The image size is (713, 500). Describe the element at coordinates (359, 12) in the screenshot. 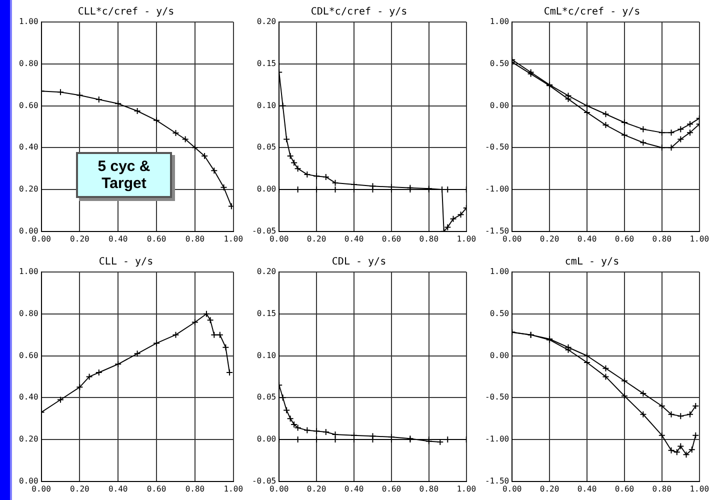

I see `chart-title: CDL*c/cref - y/s` at that location.